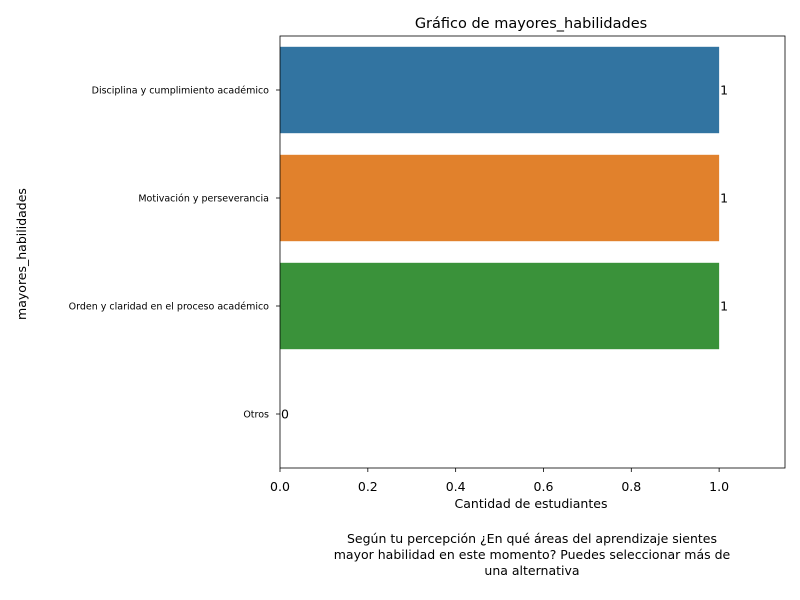 This screenshot has width=800, height=600. Describe the element at coordinates (181, 91) in the screenshot. I see `y-tick-label: Disciplina y cumplimiento académico` at that location.